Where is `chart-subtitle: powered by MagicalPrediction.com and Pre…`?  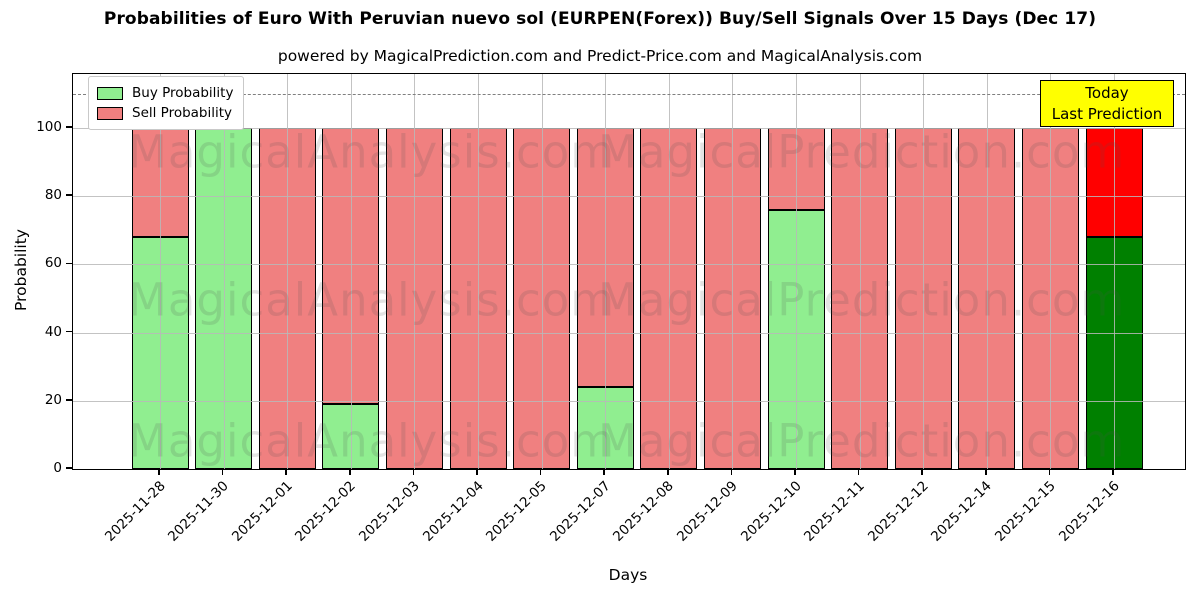
chart-subtitle: powered by MagicalPrediction.com and Pre… is located at coordinates (600, 56).